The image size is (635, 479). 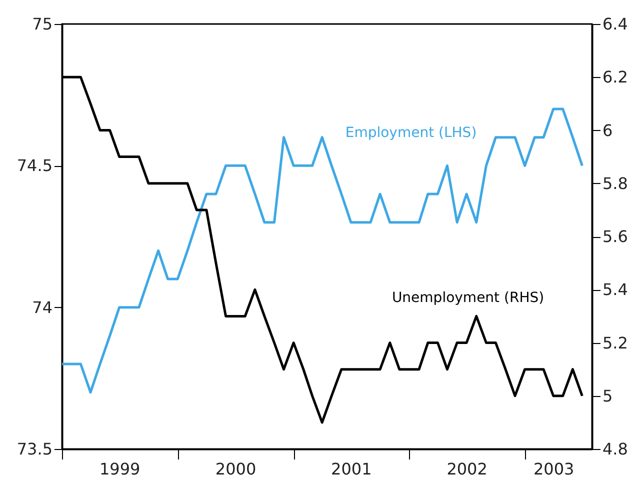 What do you see at coordinates (468, 298) in the screenshot?
I see `series-label: Unemployment (RHS)` at bounding box center [468, 298].